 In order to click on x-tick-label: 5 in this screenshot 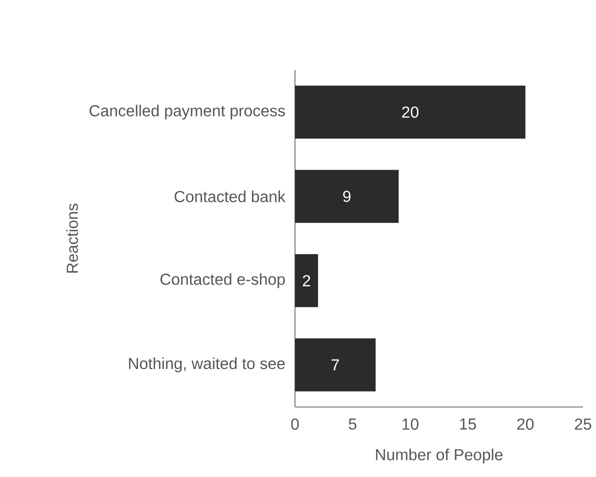, I will do `click(352, 424)`.